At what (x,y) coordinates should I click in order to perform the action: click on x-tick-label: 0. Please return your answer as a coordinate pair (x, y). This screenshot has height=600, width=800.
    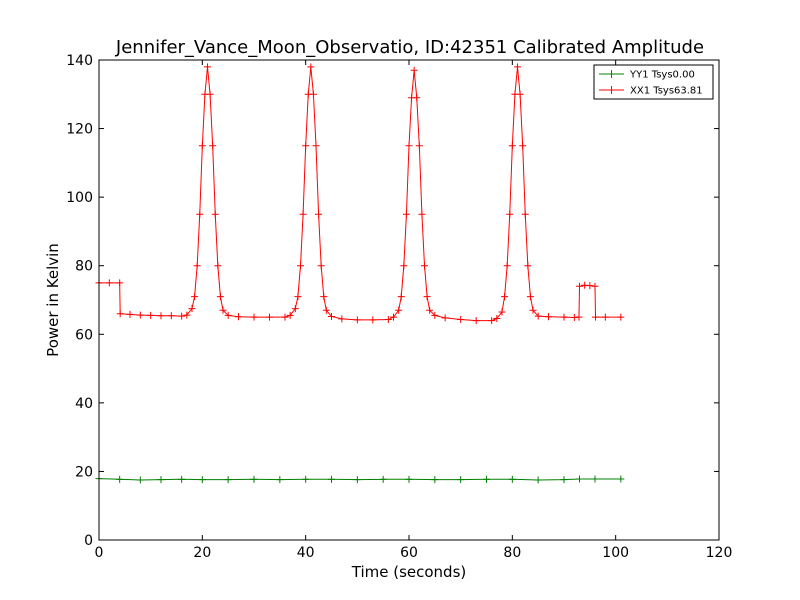
    Looking at the image, I should click on (99, 553).